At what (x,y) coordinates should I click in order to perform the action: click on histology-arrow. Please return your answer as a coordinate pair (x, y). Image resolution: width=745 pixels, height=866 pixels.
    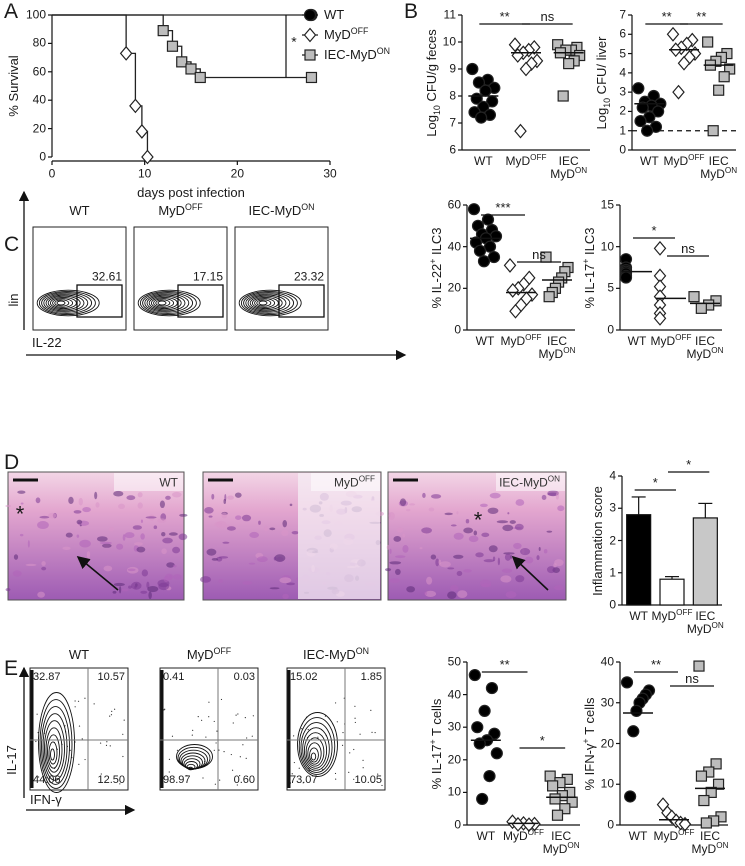
    Looking at the image, I should click on (530, 573).